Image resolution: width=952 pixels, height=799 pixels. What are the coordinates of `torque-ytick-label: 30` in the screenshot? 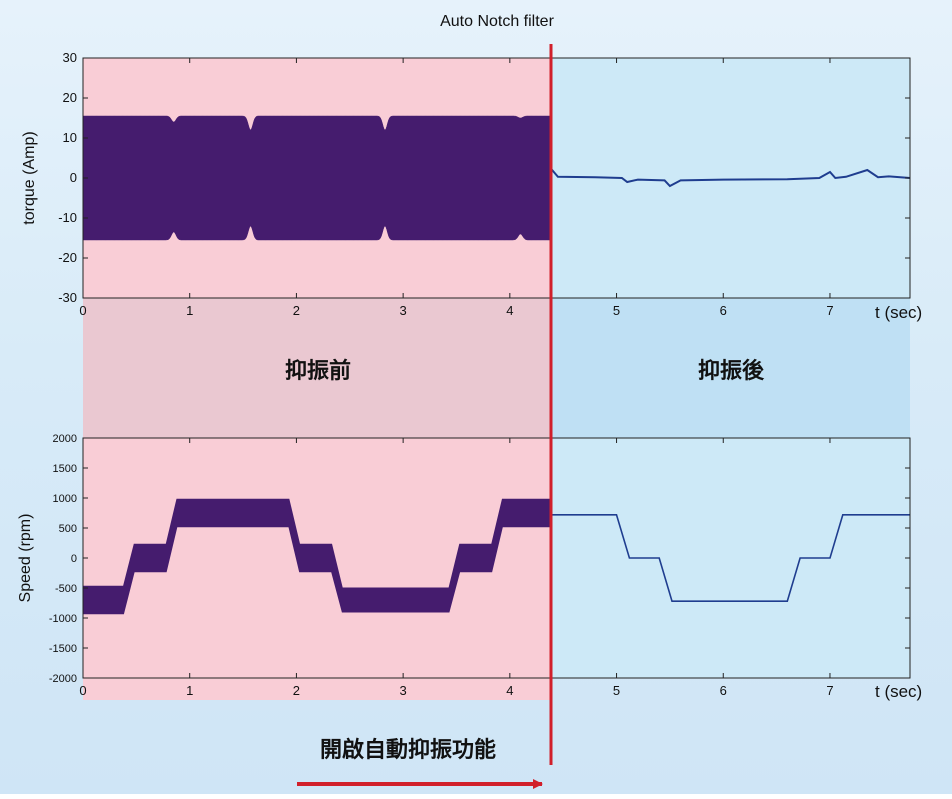 It's located at (70, 57).